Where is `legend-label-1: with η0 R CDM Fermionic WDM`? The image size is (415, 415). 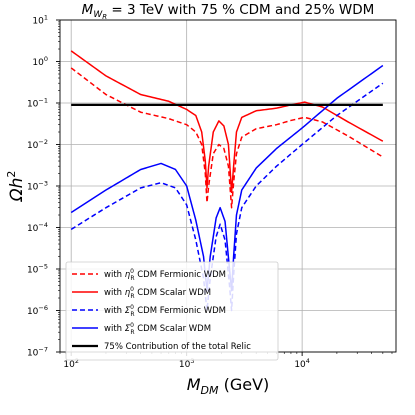 legend-label-1: with η0 R CDM Fermionic WDM is located at coordinates (165, 275).